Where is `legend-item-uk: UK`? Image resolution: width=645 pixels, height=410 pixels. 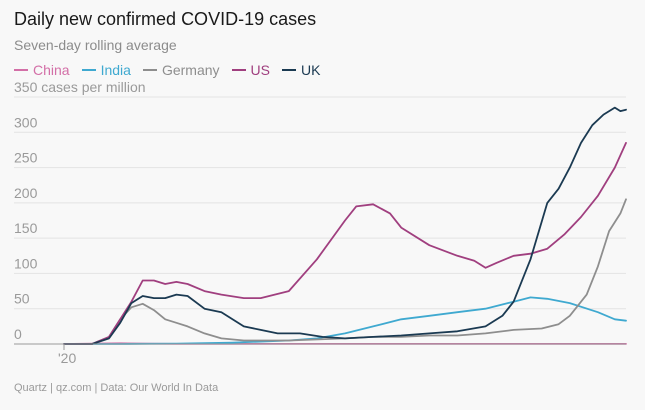 legend-item-uk: UK is located at coordinates (301, 70).